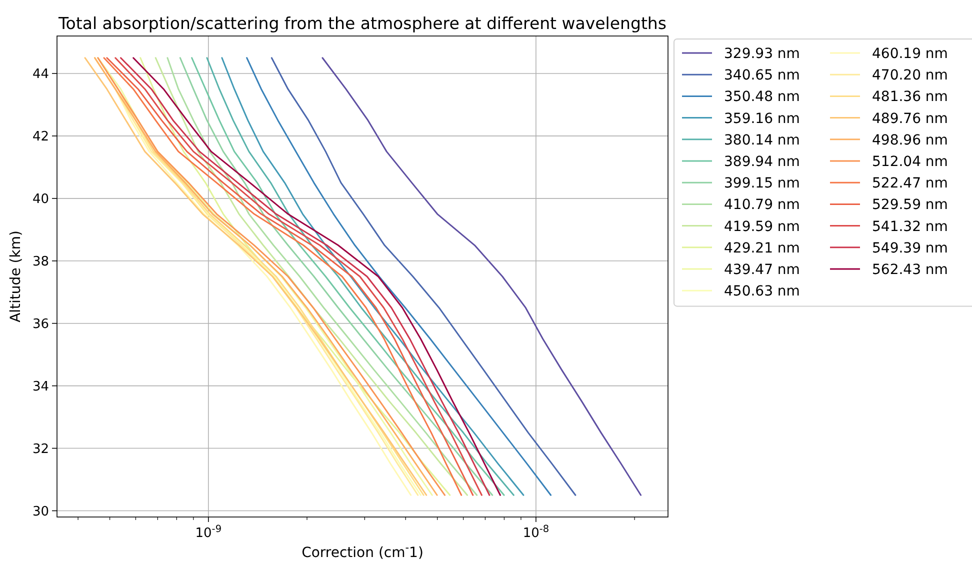 The width and height of the screenshot is (972, 561). I want to click on legend-label: 541.32 nm, so click(910, 226).